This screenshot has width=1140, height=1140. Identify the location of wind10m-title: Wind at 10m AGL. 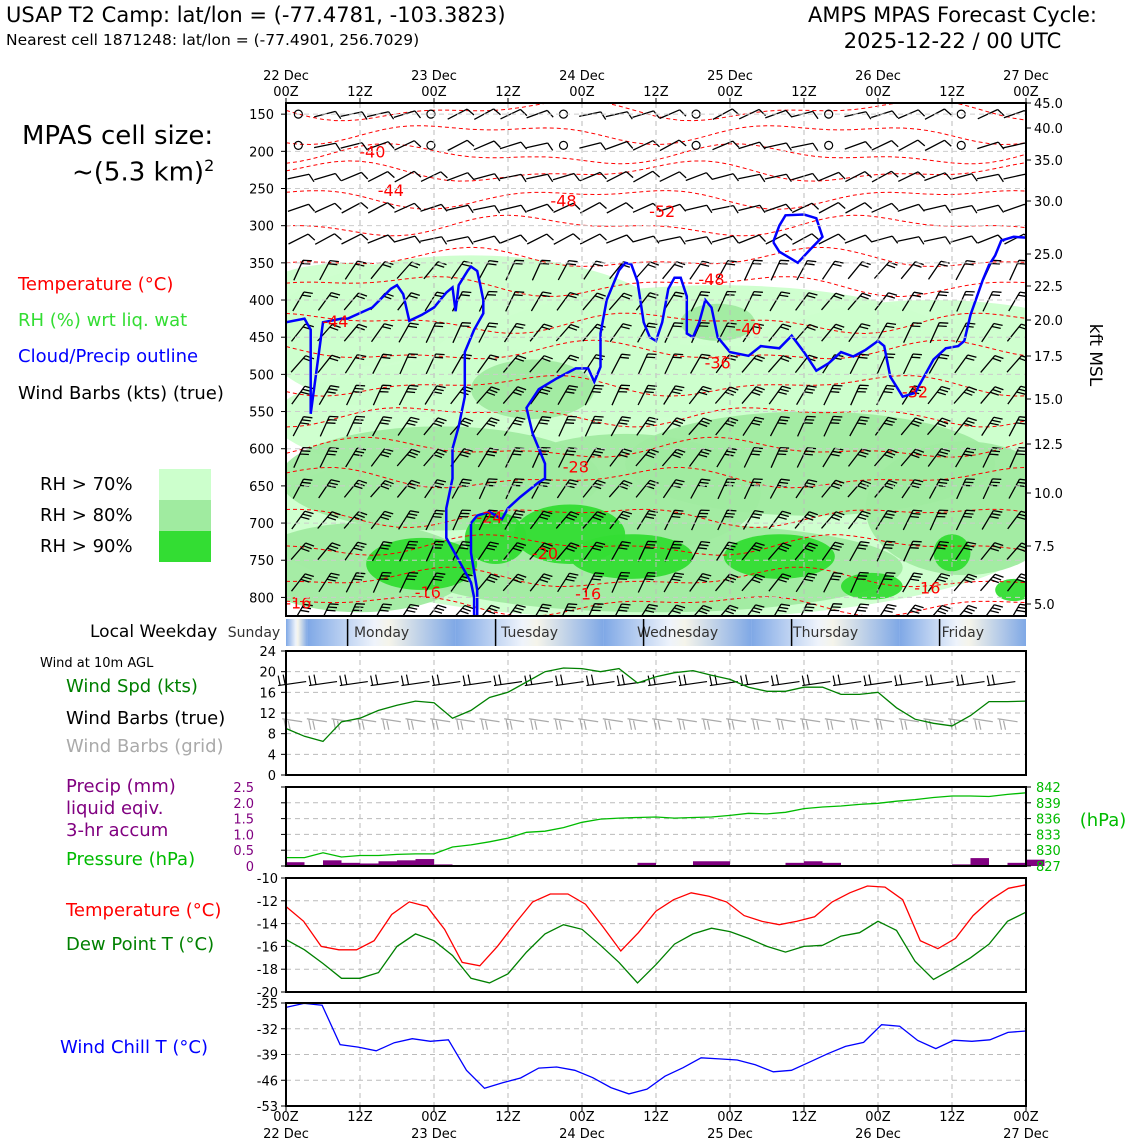
(97, 663).